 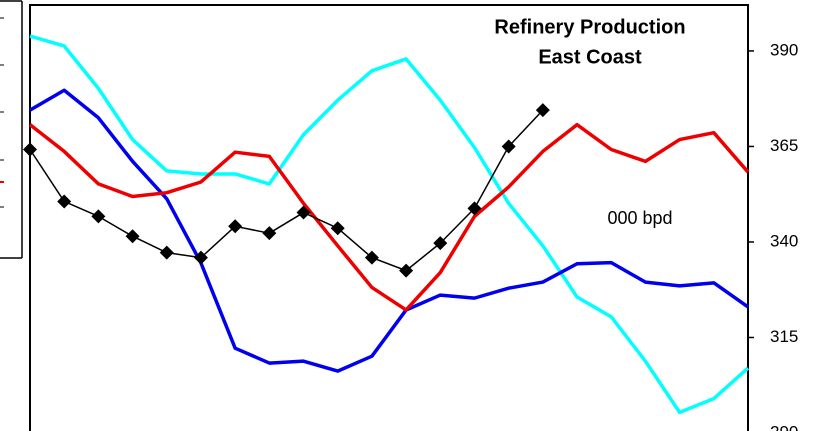 I want to click on neighbor-chart-fragment, so click(x=11, y=129).